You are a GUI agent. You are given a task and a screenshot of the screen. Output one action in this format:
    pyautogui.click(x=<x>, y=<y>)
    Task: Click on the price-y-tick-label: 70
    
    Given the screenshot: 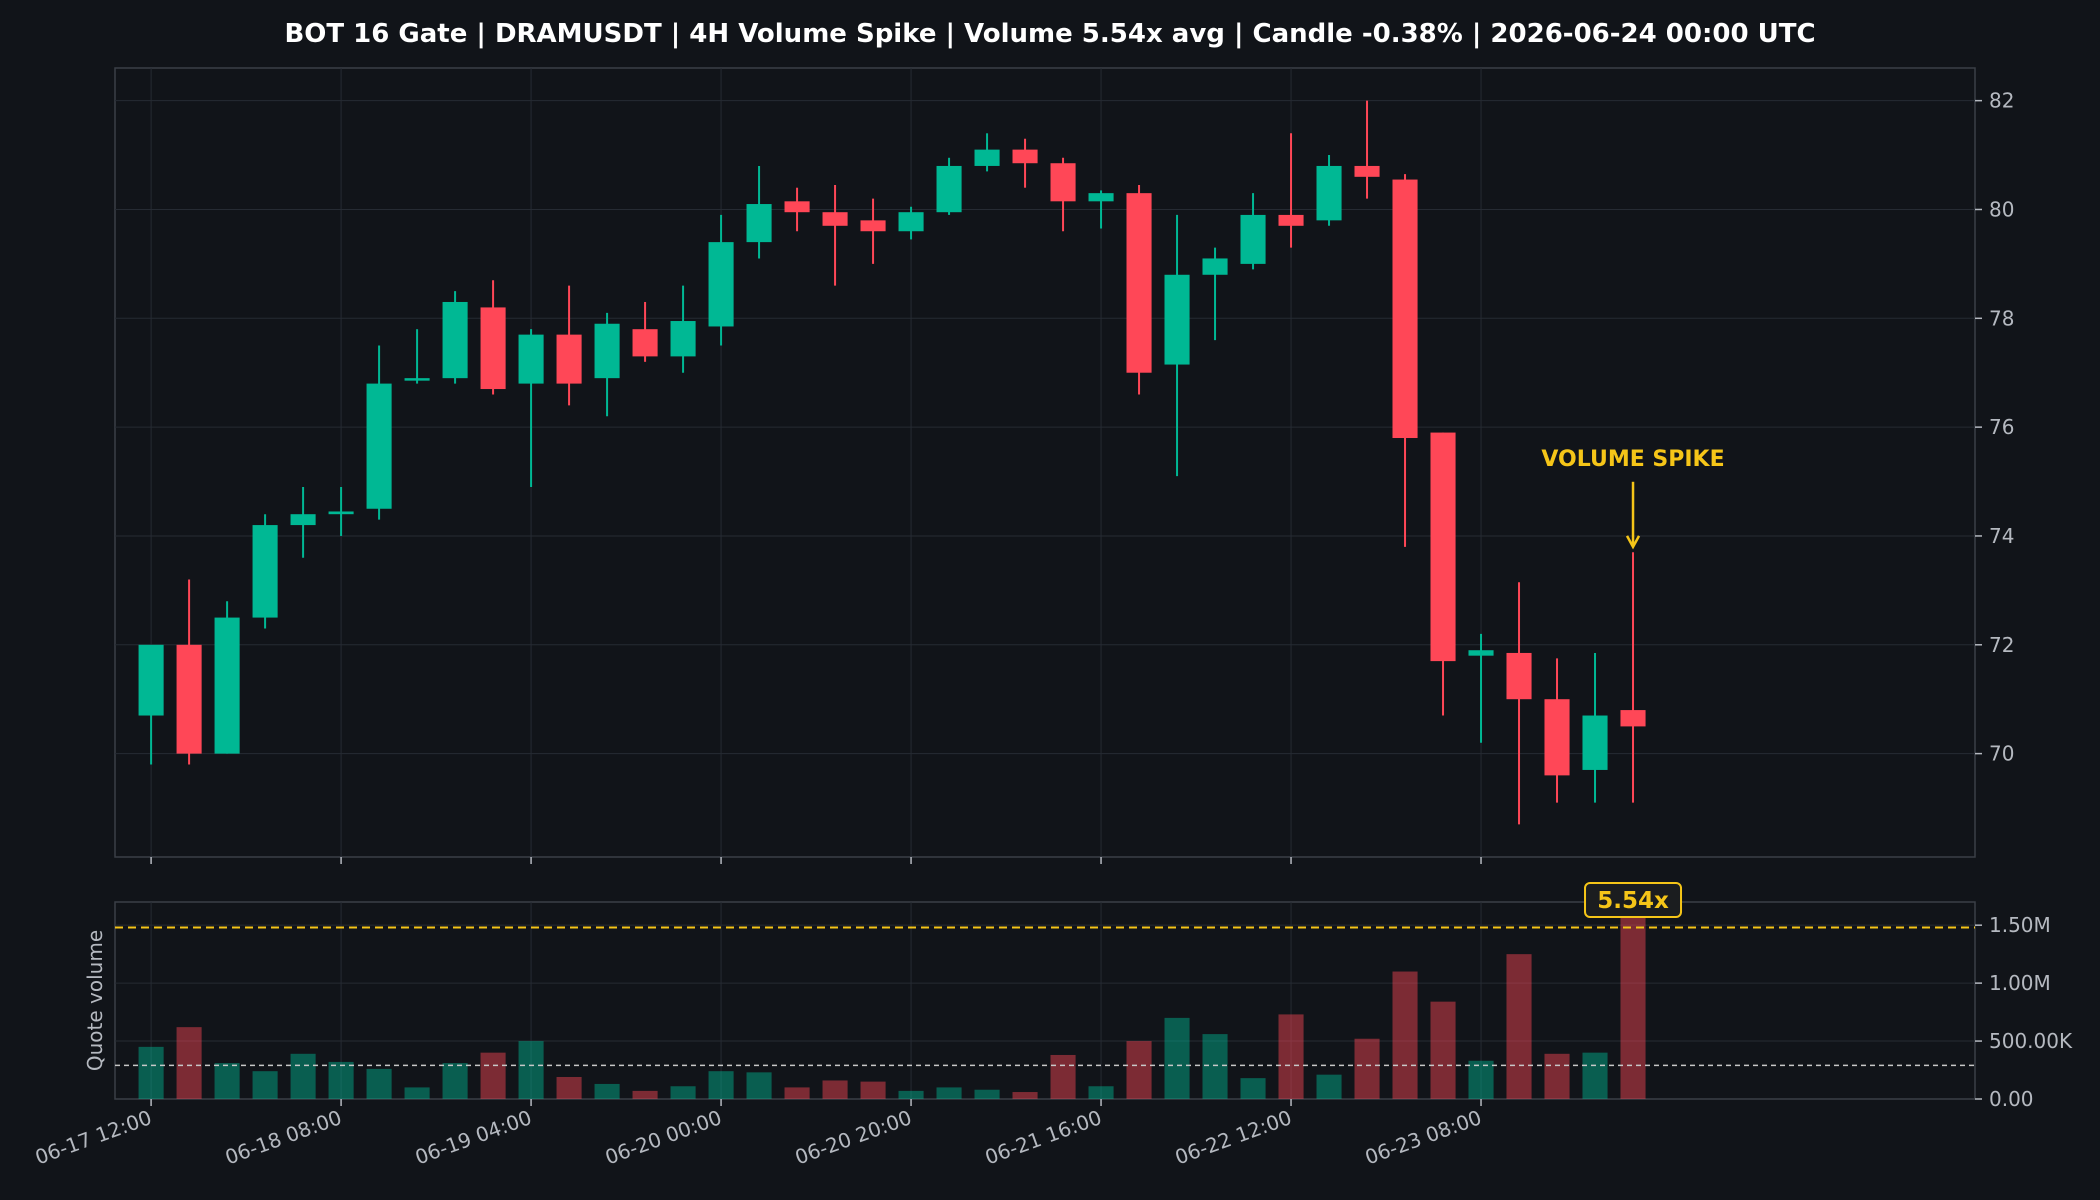 What is the action you would take?
    pyautogui.click(x=2001, y=754)
    